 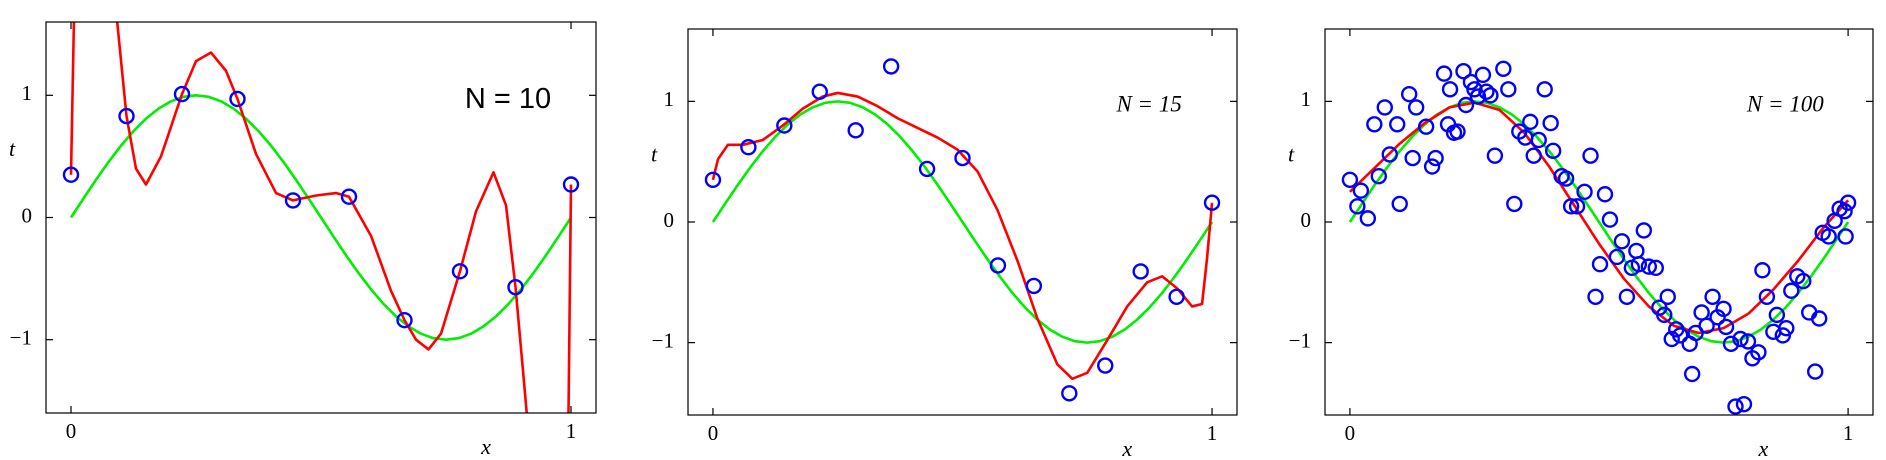 What do you see at coordinates (1306, 220) in the screenshot?
I see `y-tick-label: 0` at bounding box center [1306, 220].